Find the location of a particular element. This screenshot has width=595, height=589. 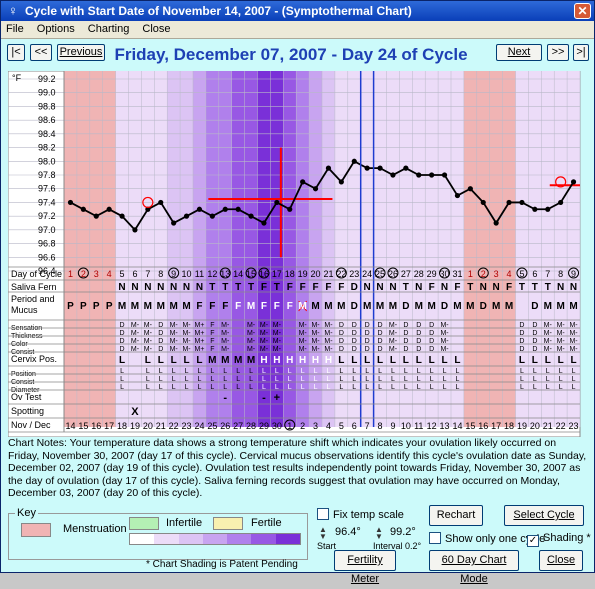

select-cycle-button: Select Cycle is located at coordinates (544, 515).